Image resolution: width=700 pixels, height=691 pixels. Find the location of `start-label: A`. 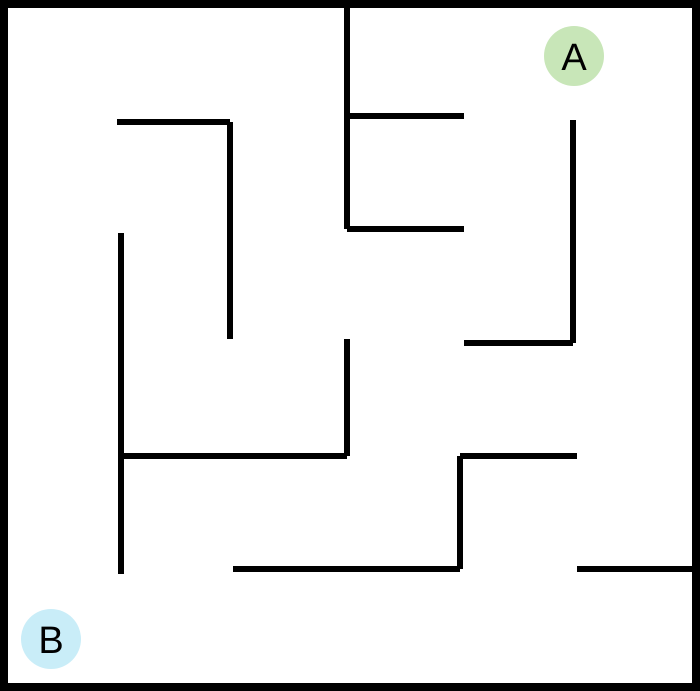

start-label: A is located at coordinates (574, 58).